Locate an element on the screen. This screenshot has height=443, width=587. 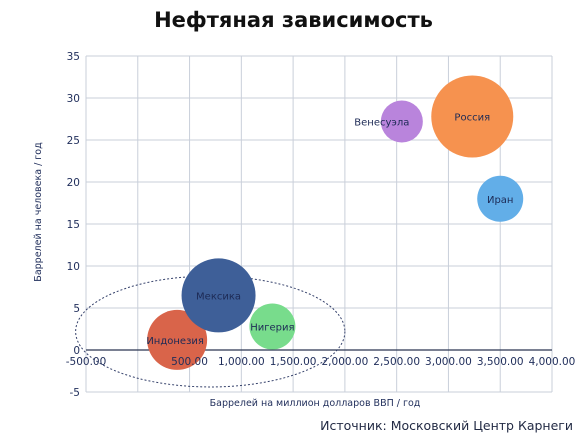
x-tick-label: 500.00 is located at coordinates (189, 362).